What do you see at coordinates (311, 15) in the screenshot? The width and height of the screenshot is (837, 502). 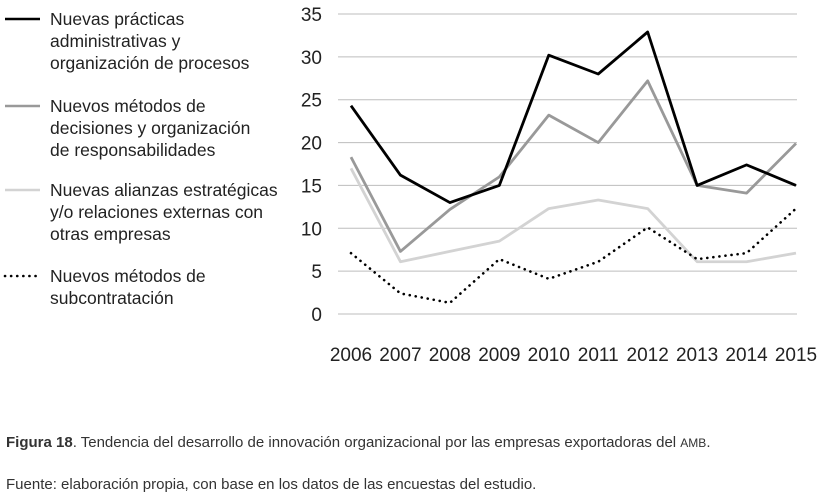 I see `y-tick-label: 35` at bounding box center [311, 15].